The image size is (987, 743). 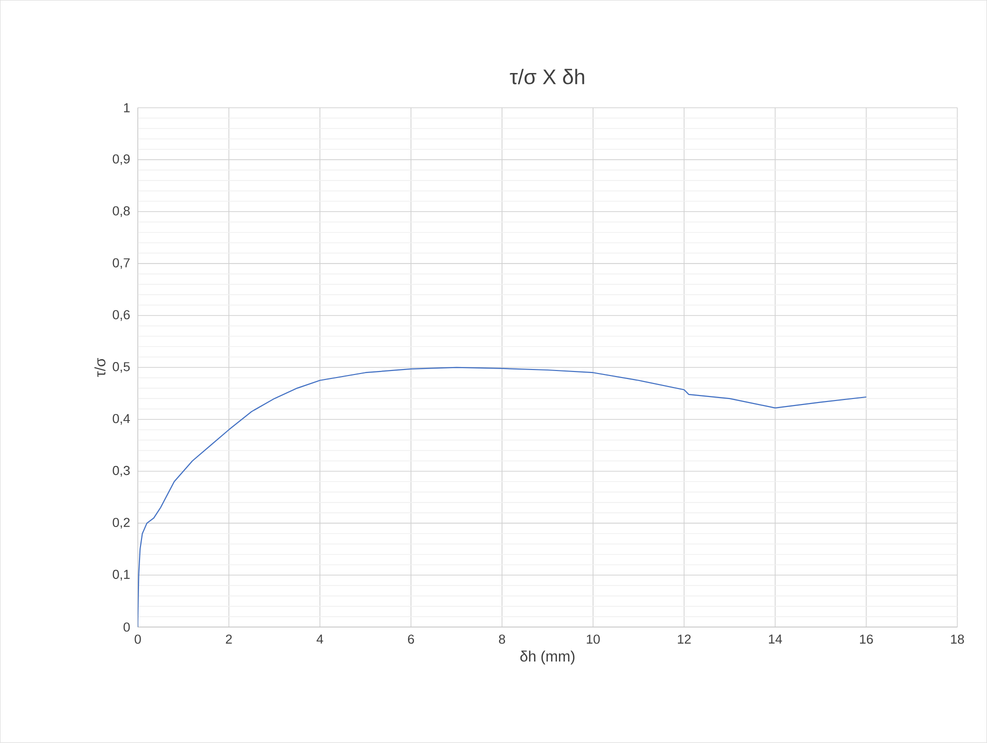 I want to click on y-tick-label: 0, so click(x=127, y=627).